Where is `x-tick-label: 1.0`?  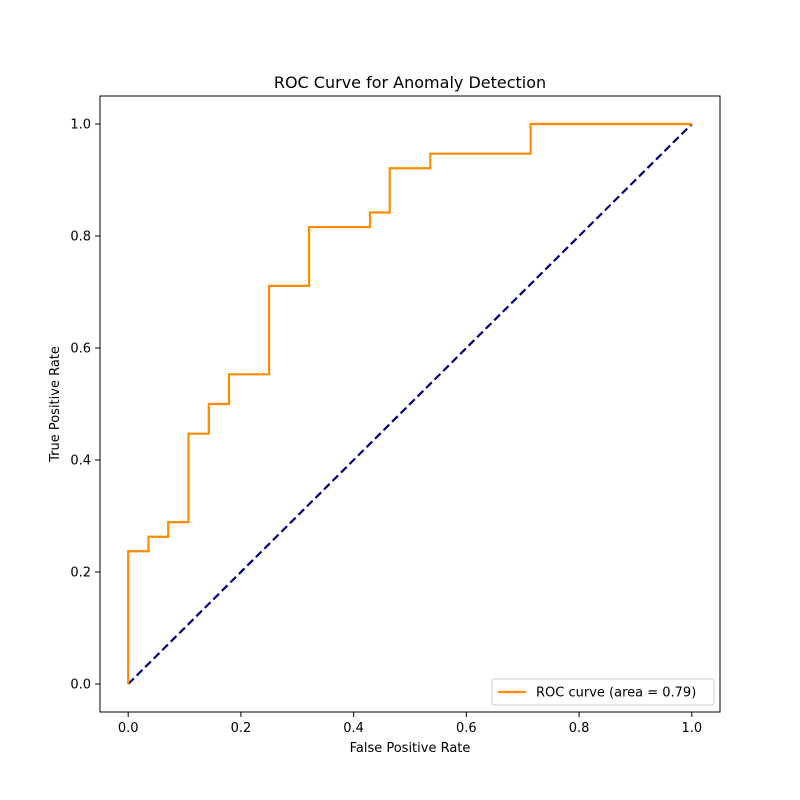
x-tick-label: 1.0 is located at coordinates (691, 728).